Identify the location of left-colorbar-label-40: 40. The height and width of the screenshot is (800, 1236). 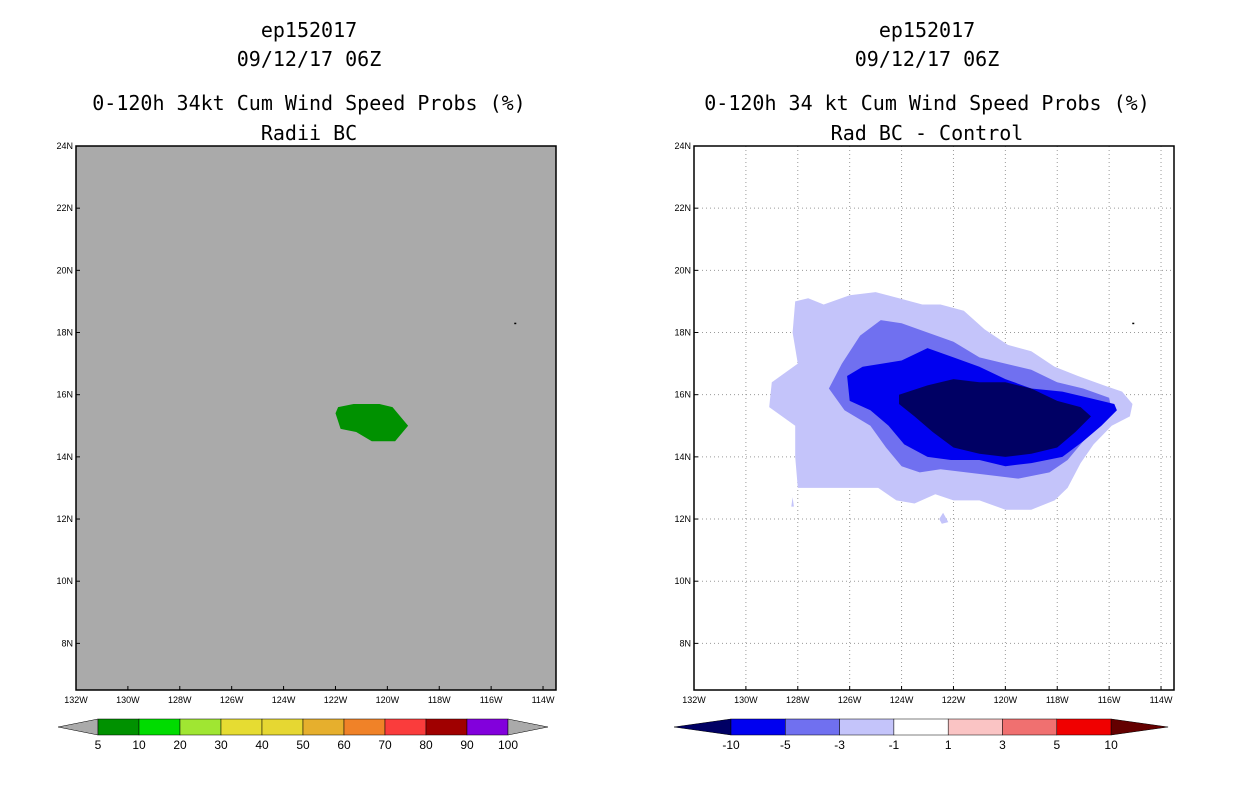
(262, 745).